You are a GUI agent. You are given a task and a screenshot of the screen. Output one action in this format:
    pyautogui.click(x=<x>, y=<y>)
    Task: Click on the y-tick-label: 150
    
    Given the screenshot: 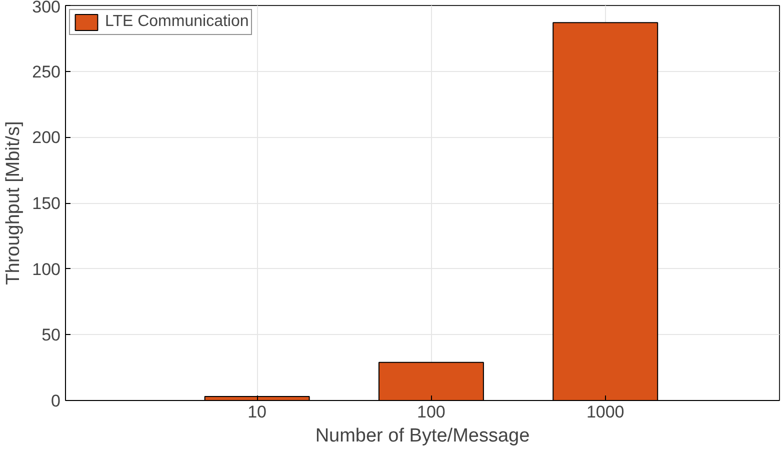 What is the action you would take?
    pyautogui.click(x=46, y=203)
    